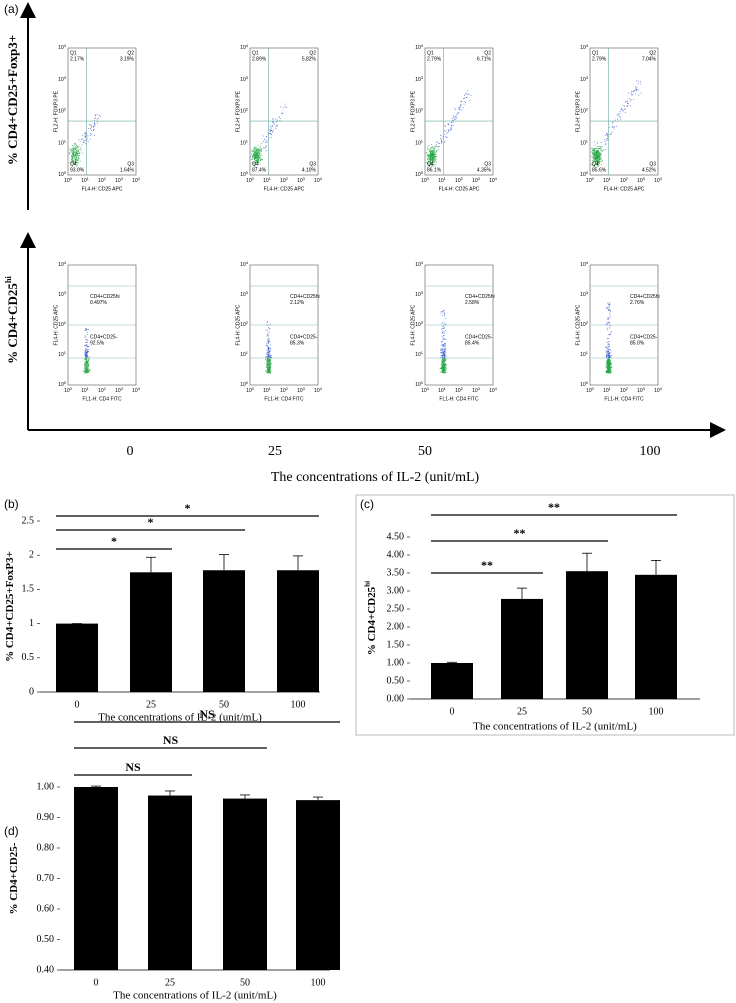 This screenshot has height=1003, width=736. I want to click on y-tick-label: 1, so click(31, 623).